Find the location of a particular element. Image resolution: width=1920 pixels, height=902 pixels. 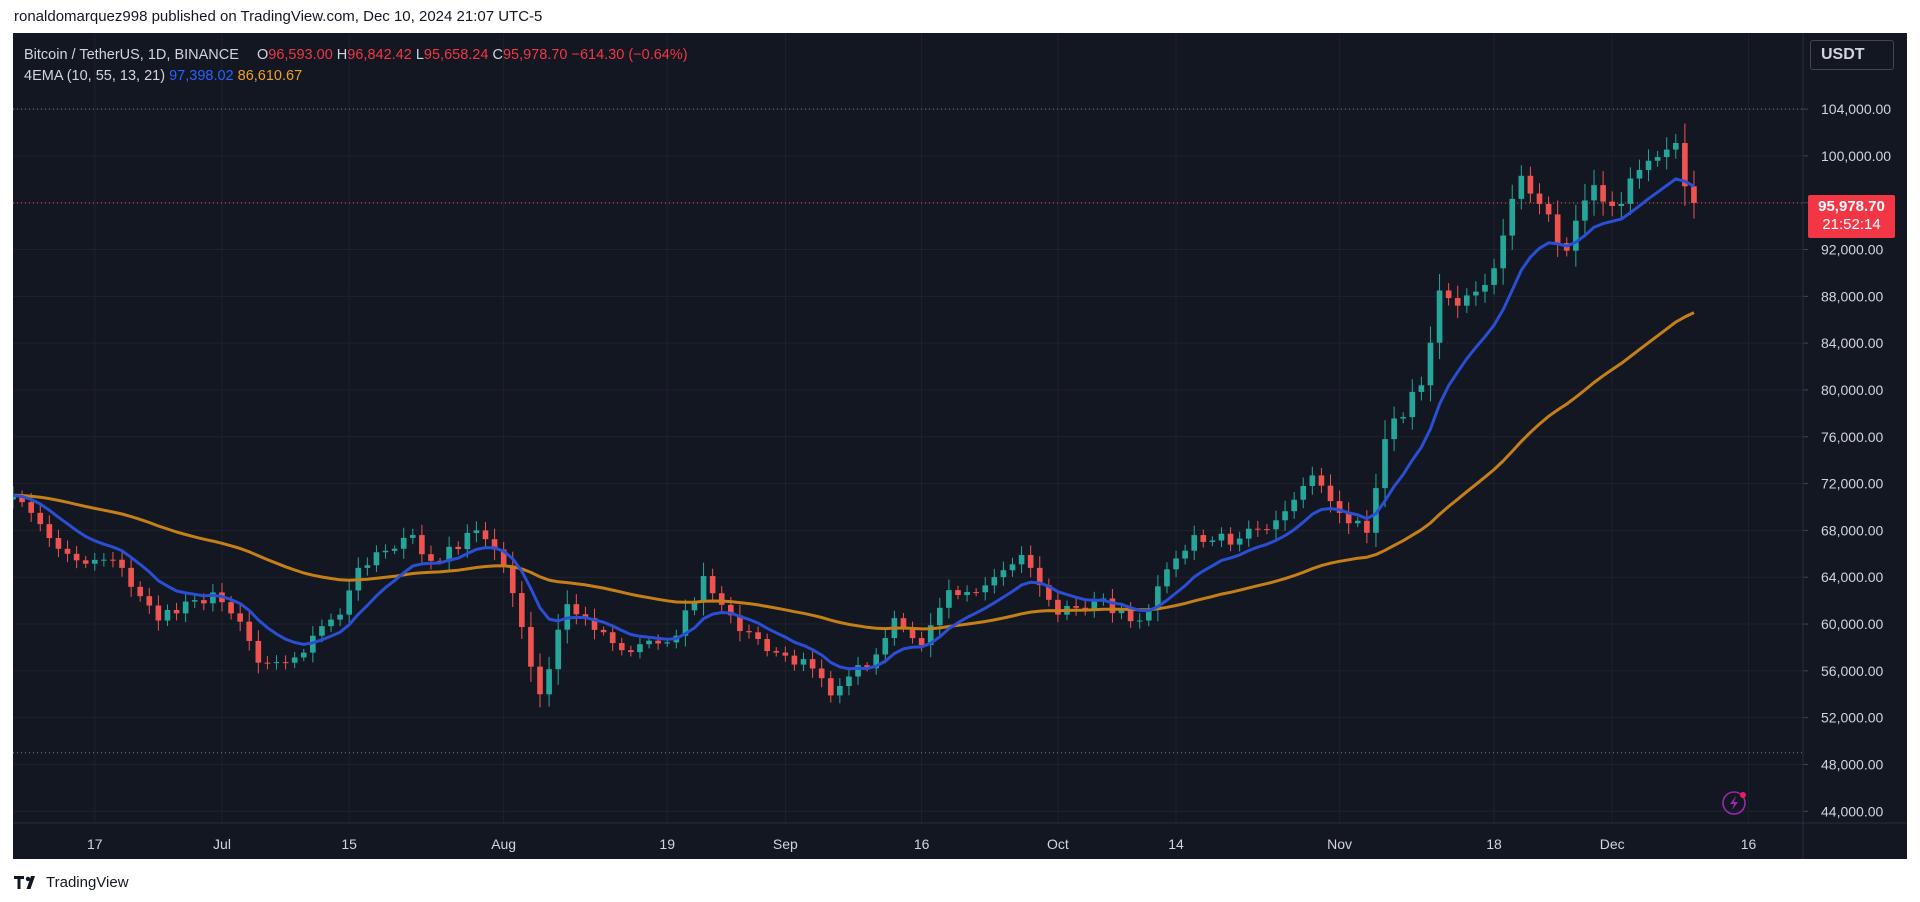

ema-slow-value: 86,610.67 is located at coordinates (270, 76).